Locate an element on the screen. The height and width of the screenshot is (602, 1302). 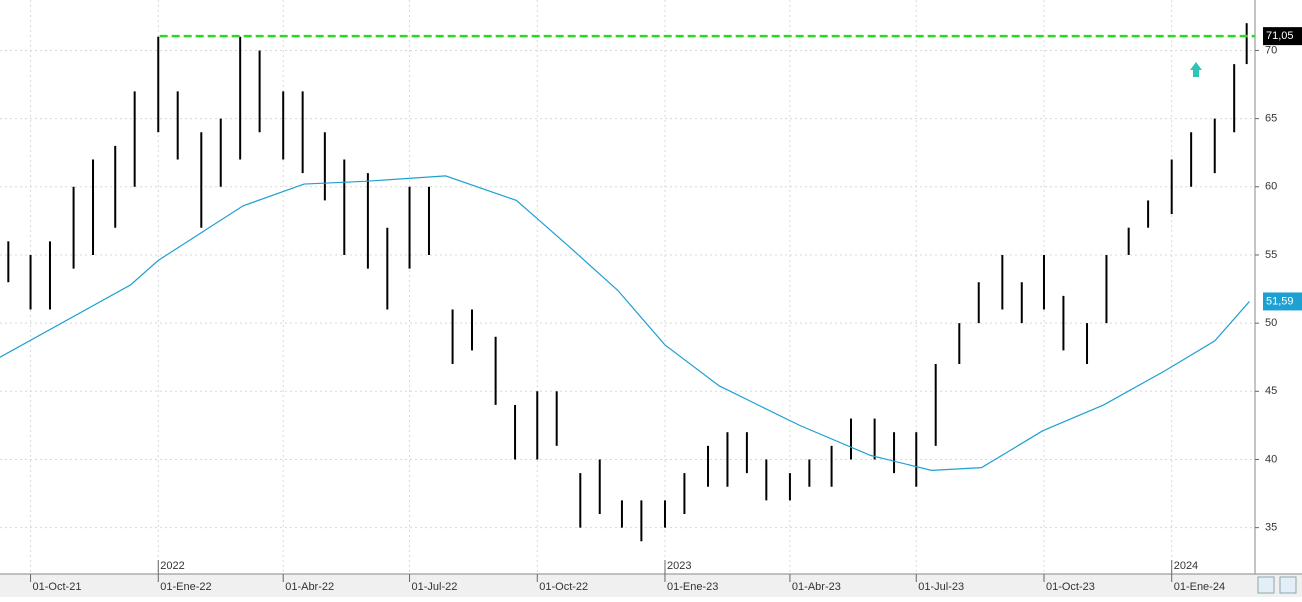
x-tick-label: 01-Jul-22 is located at coordinates (435, 587).